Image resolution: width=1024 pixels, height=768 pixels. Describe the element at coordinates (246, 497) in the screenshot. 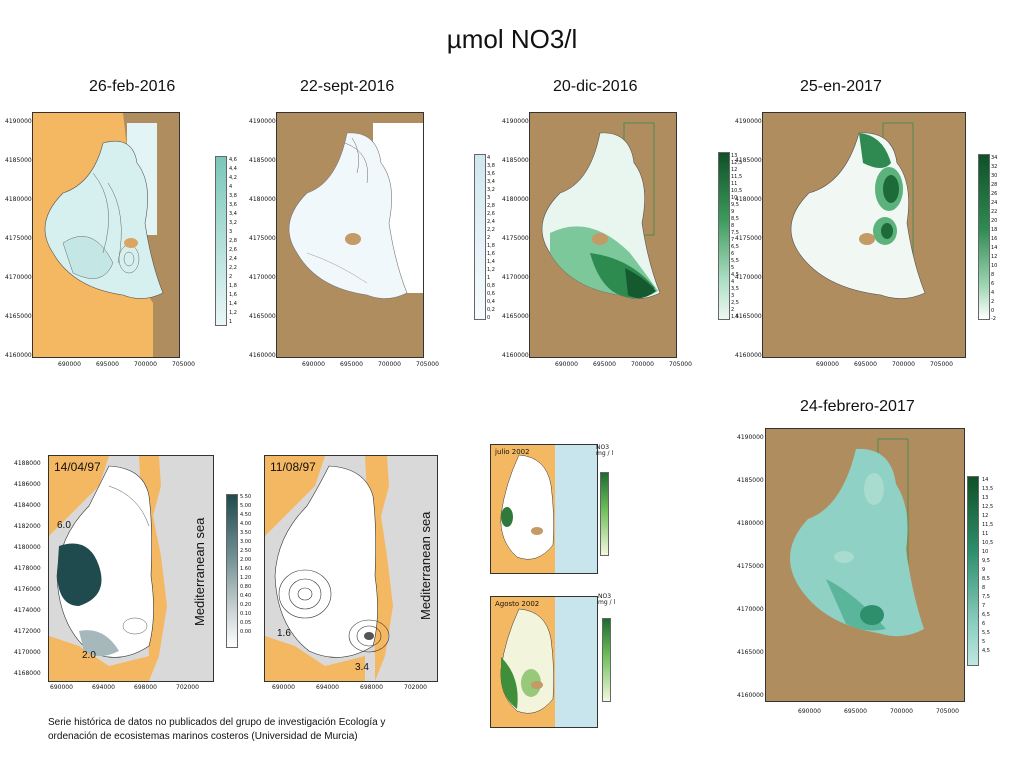

I see `colorbar-label: 5.50` at that location.